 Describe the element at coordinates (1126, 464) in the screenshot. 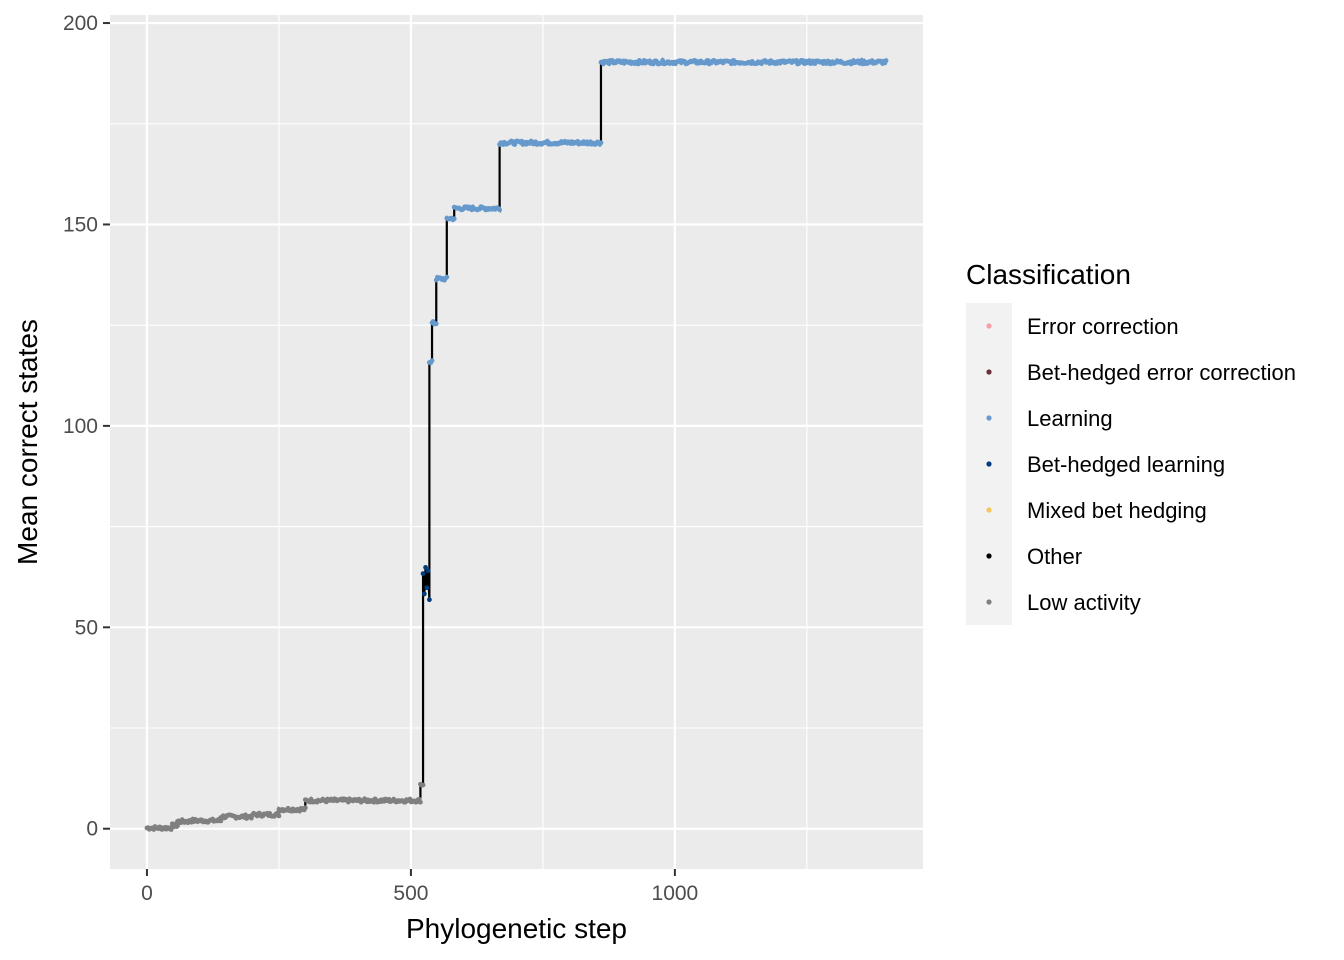

I see `legend-label: Bet-hedged learning` at that location.